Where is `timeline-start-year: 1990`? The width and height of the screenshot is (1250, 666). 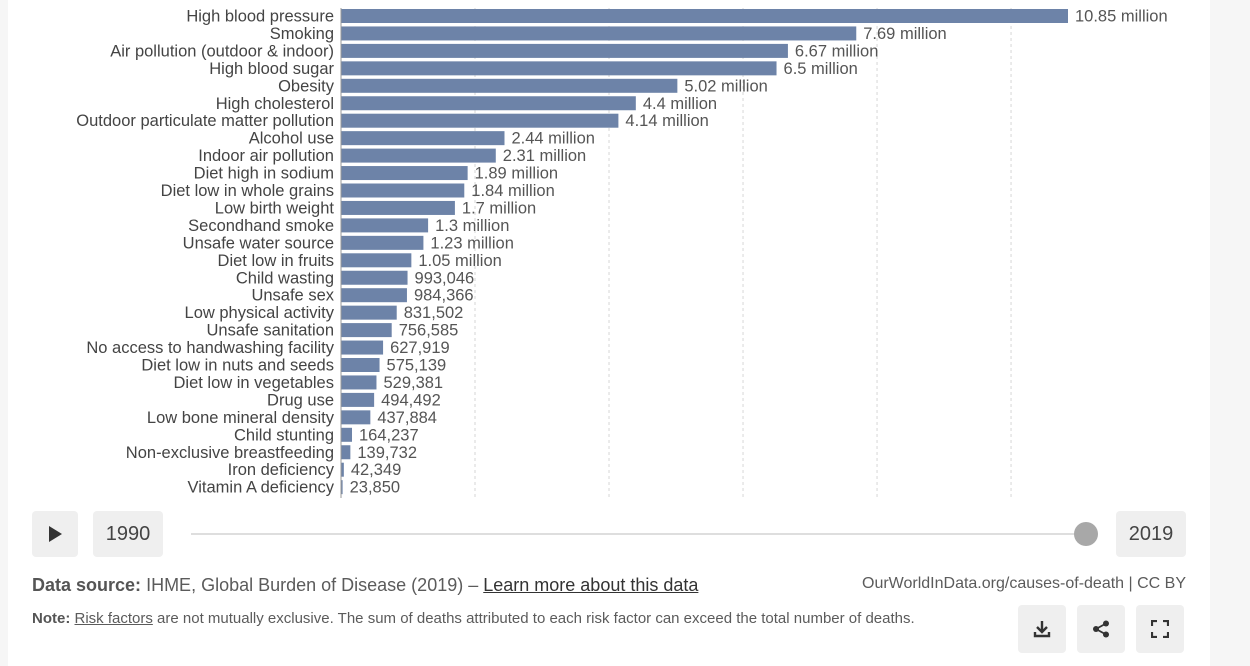
timeline-start-year: 1990 is located at coordinates (128, 534).